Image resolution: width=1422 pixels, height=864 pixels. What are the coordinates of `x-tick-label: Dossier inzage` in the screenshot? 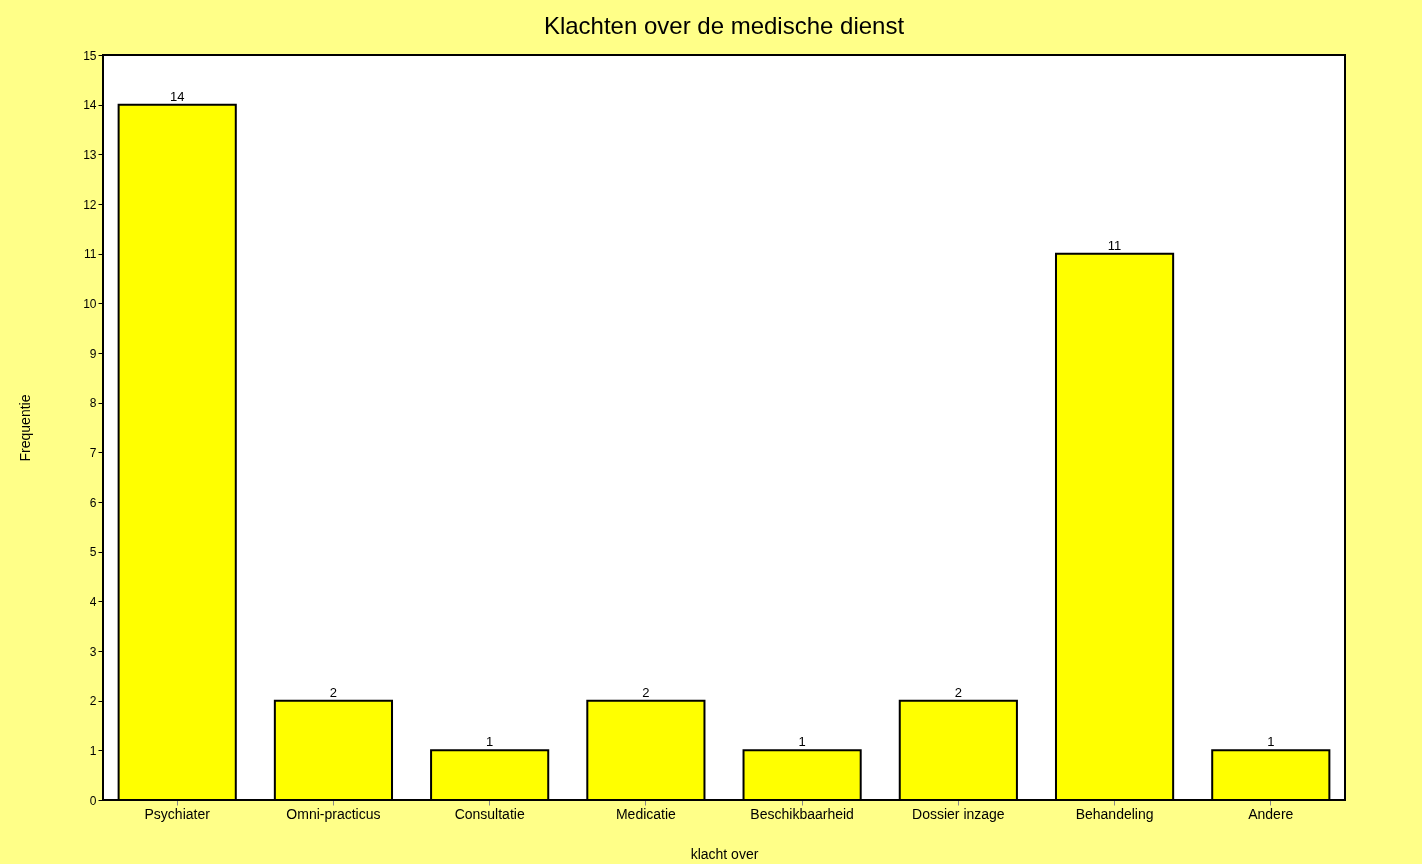 It's located at (958, 813).